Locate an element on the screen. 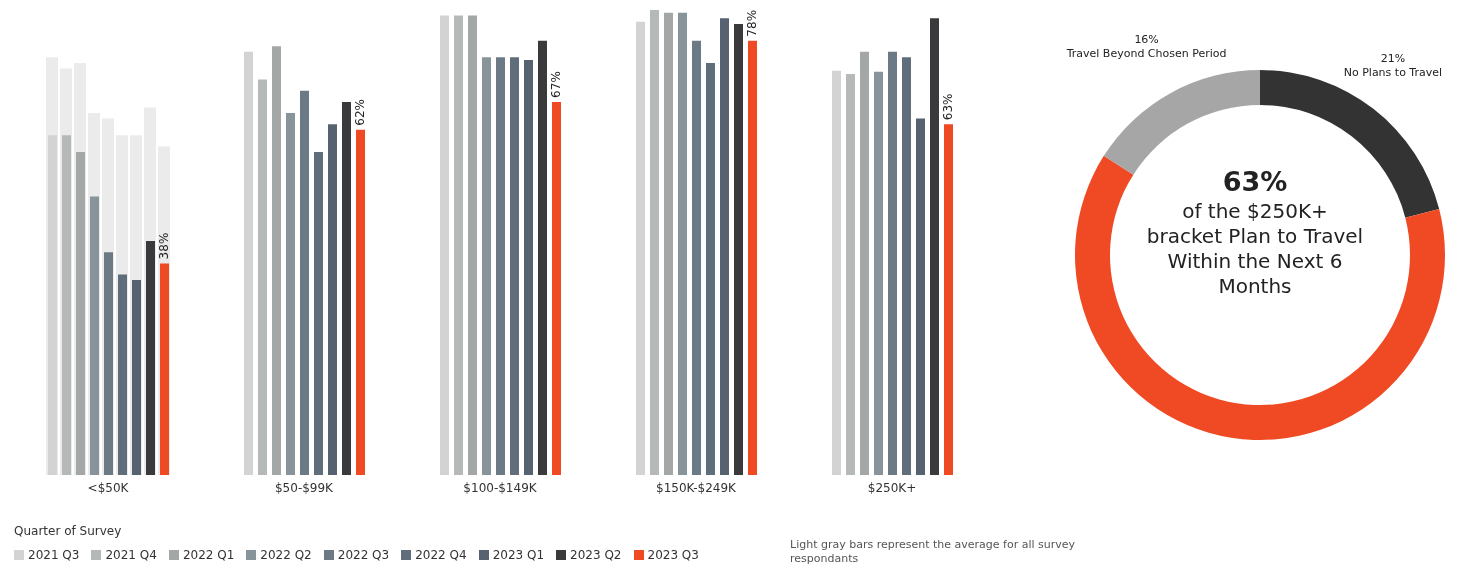 This screenshot has height=573, width=1463. data-label: 38% is located at coordinates (164, 246).